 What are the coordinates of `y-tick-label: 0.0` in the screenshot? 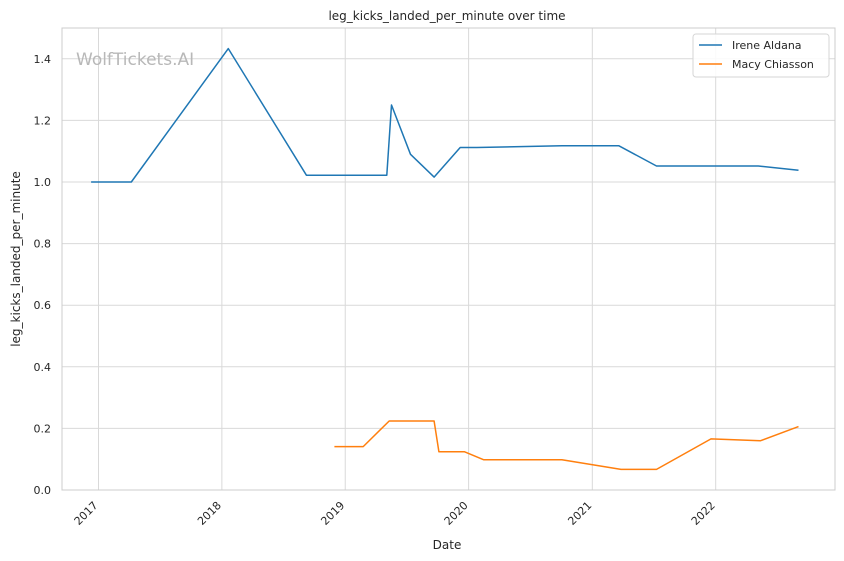 It's located at (43, 490).